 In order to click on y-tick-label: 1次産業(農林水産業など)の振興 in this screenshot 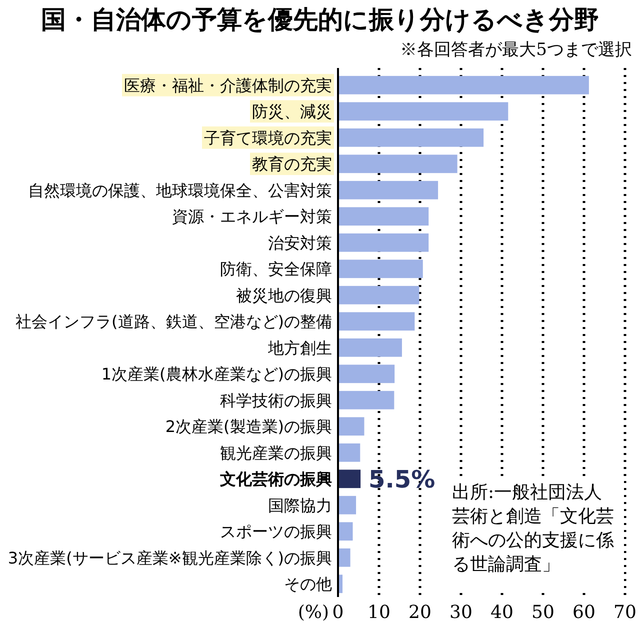, I will do `click(216, 374)`.